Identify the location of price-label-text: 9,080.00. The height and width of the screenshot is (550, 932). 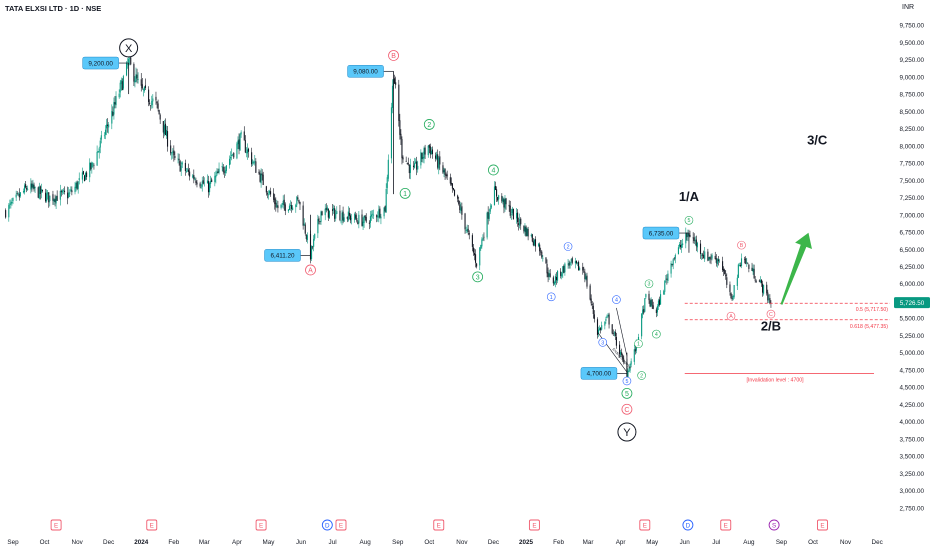
(365, 72).